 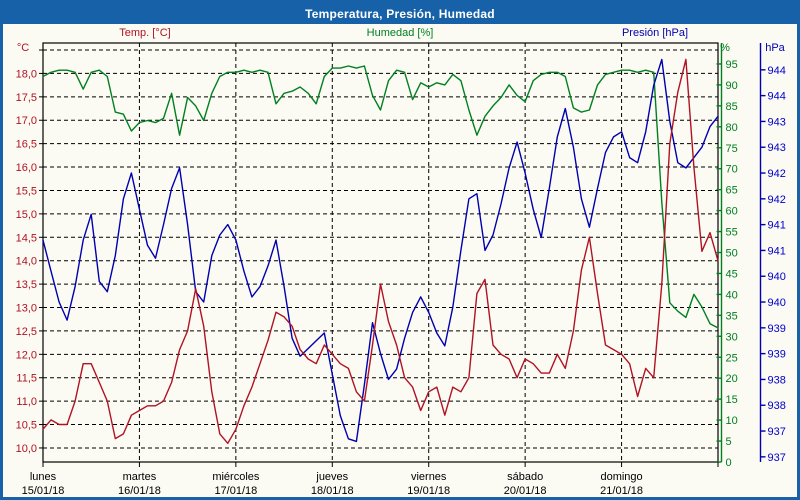 I want to click on svg-text: 11,0, so click(x=26, y=402).